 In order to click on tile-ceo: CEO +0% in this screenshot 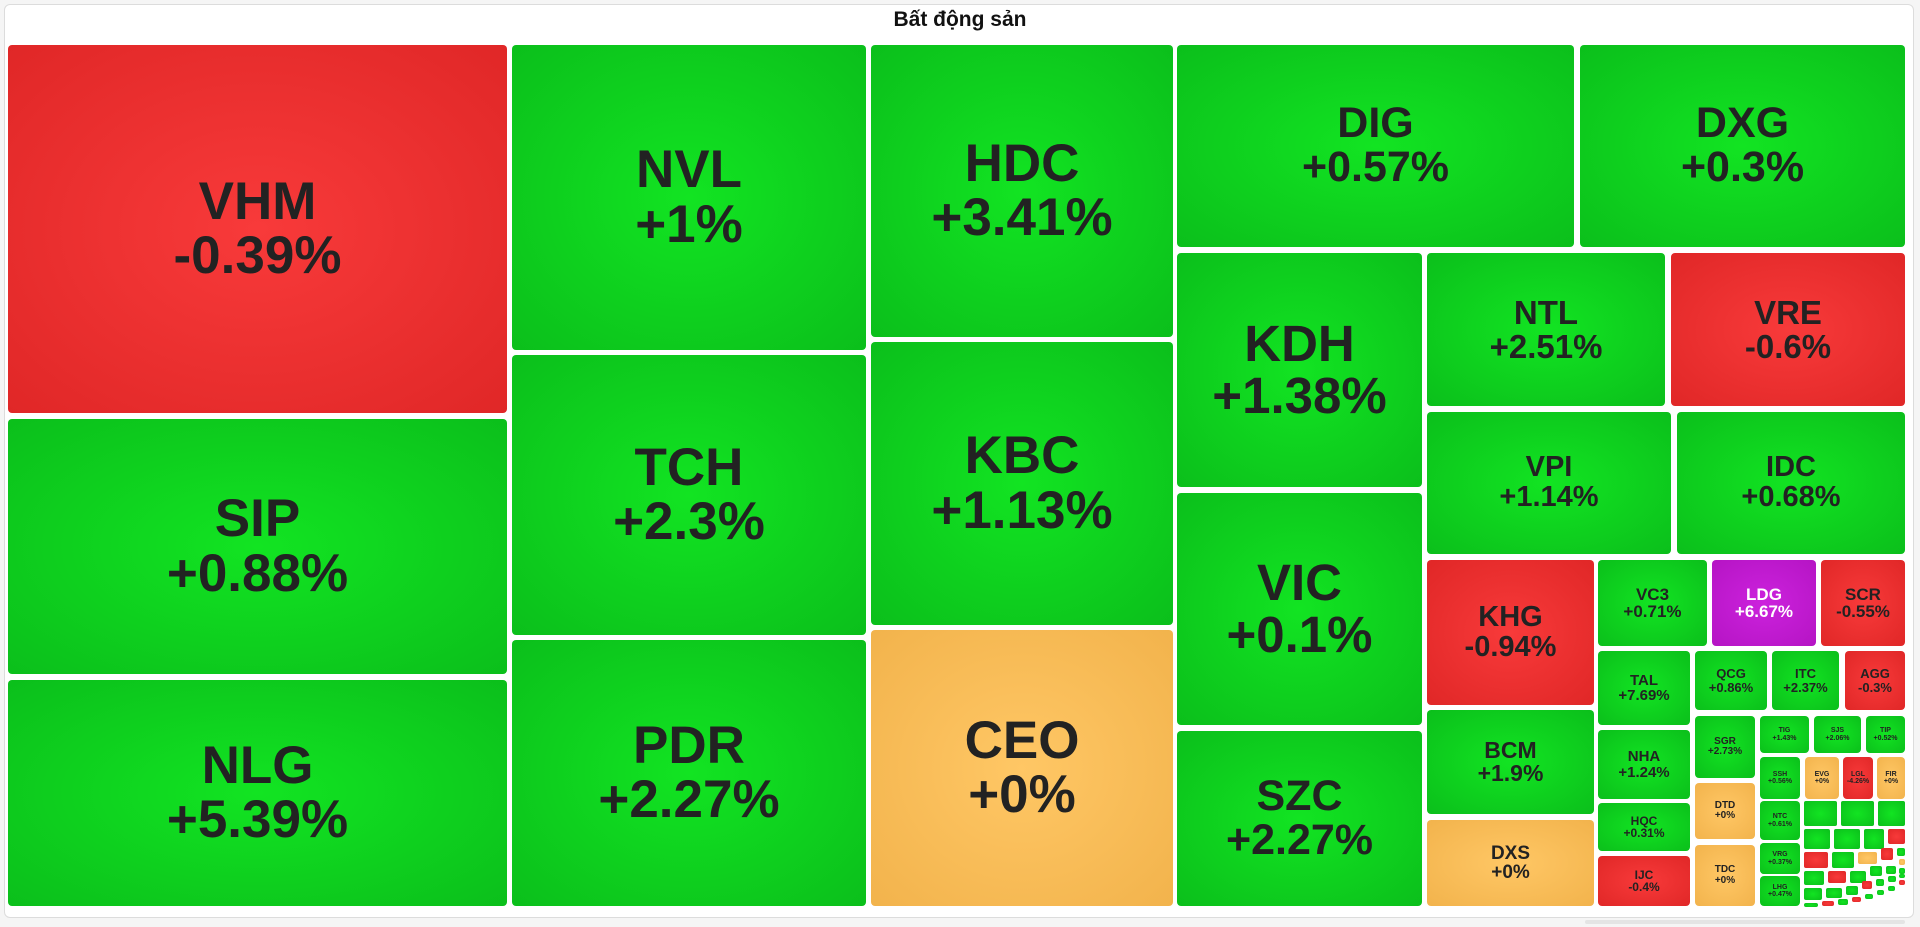, I will do `click(1022, 768)`.